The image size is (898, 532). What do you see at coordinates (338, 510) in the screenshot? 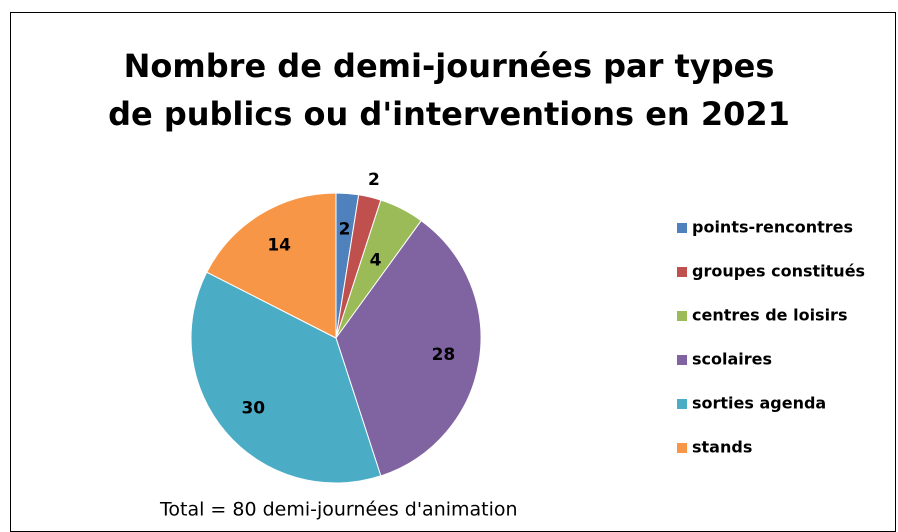
I see `annotation: Total = 80 demi-journées d'animation` at bounding box center [338, 510].